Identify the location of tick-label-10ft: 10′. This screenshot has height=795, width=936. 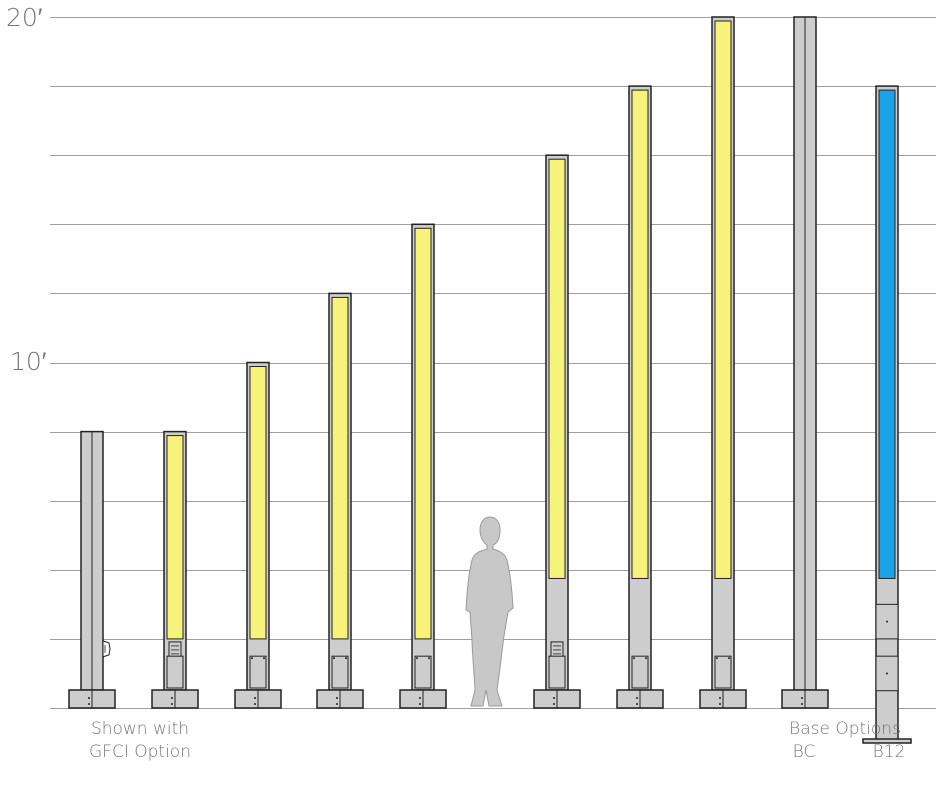
(28, 361).